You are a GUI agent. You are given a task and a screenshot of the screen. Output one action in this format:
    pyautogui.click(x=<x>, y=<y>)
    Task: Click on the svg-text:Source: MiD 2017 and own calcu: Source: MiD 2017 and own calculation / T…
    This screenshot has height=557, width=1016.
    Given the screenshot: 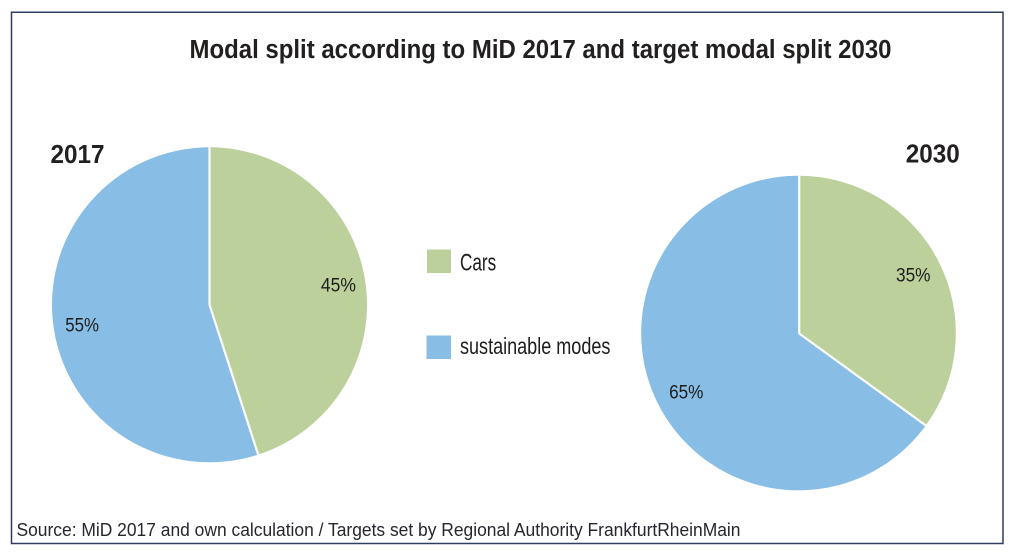 What is the action you would take?
    pyautogui.click(x=379, y=529)
    